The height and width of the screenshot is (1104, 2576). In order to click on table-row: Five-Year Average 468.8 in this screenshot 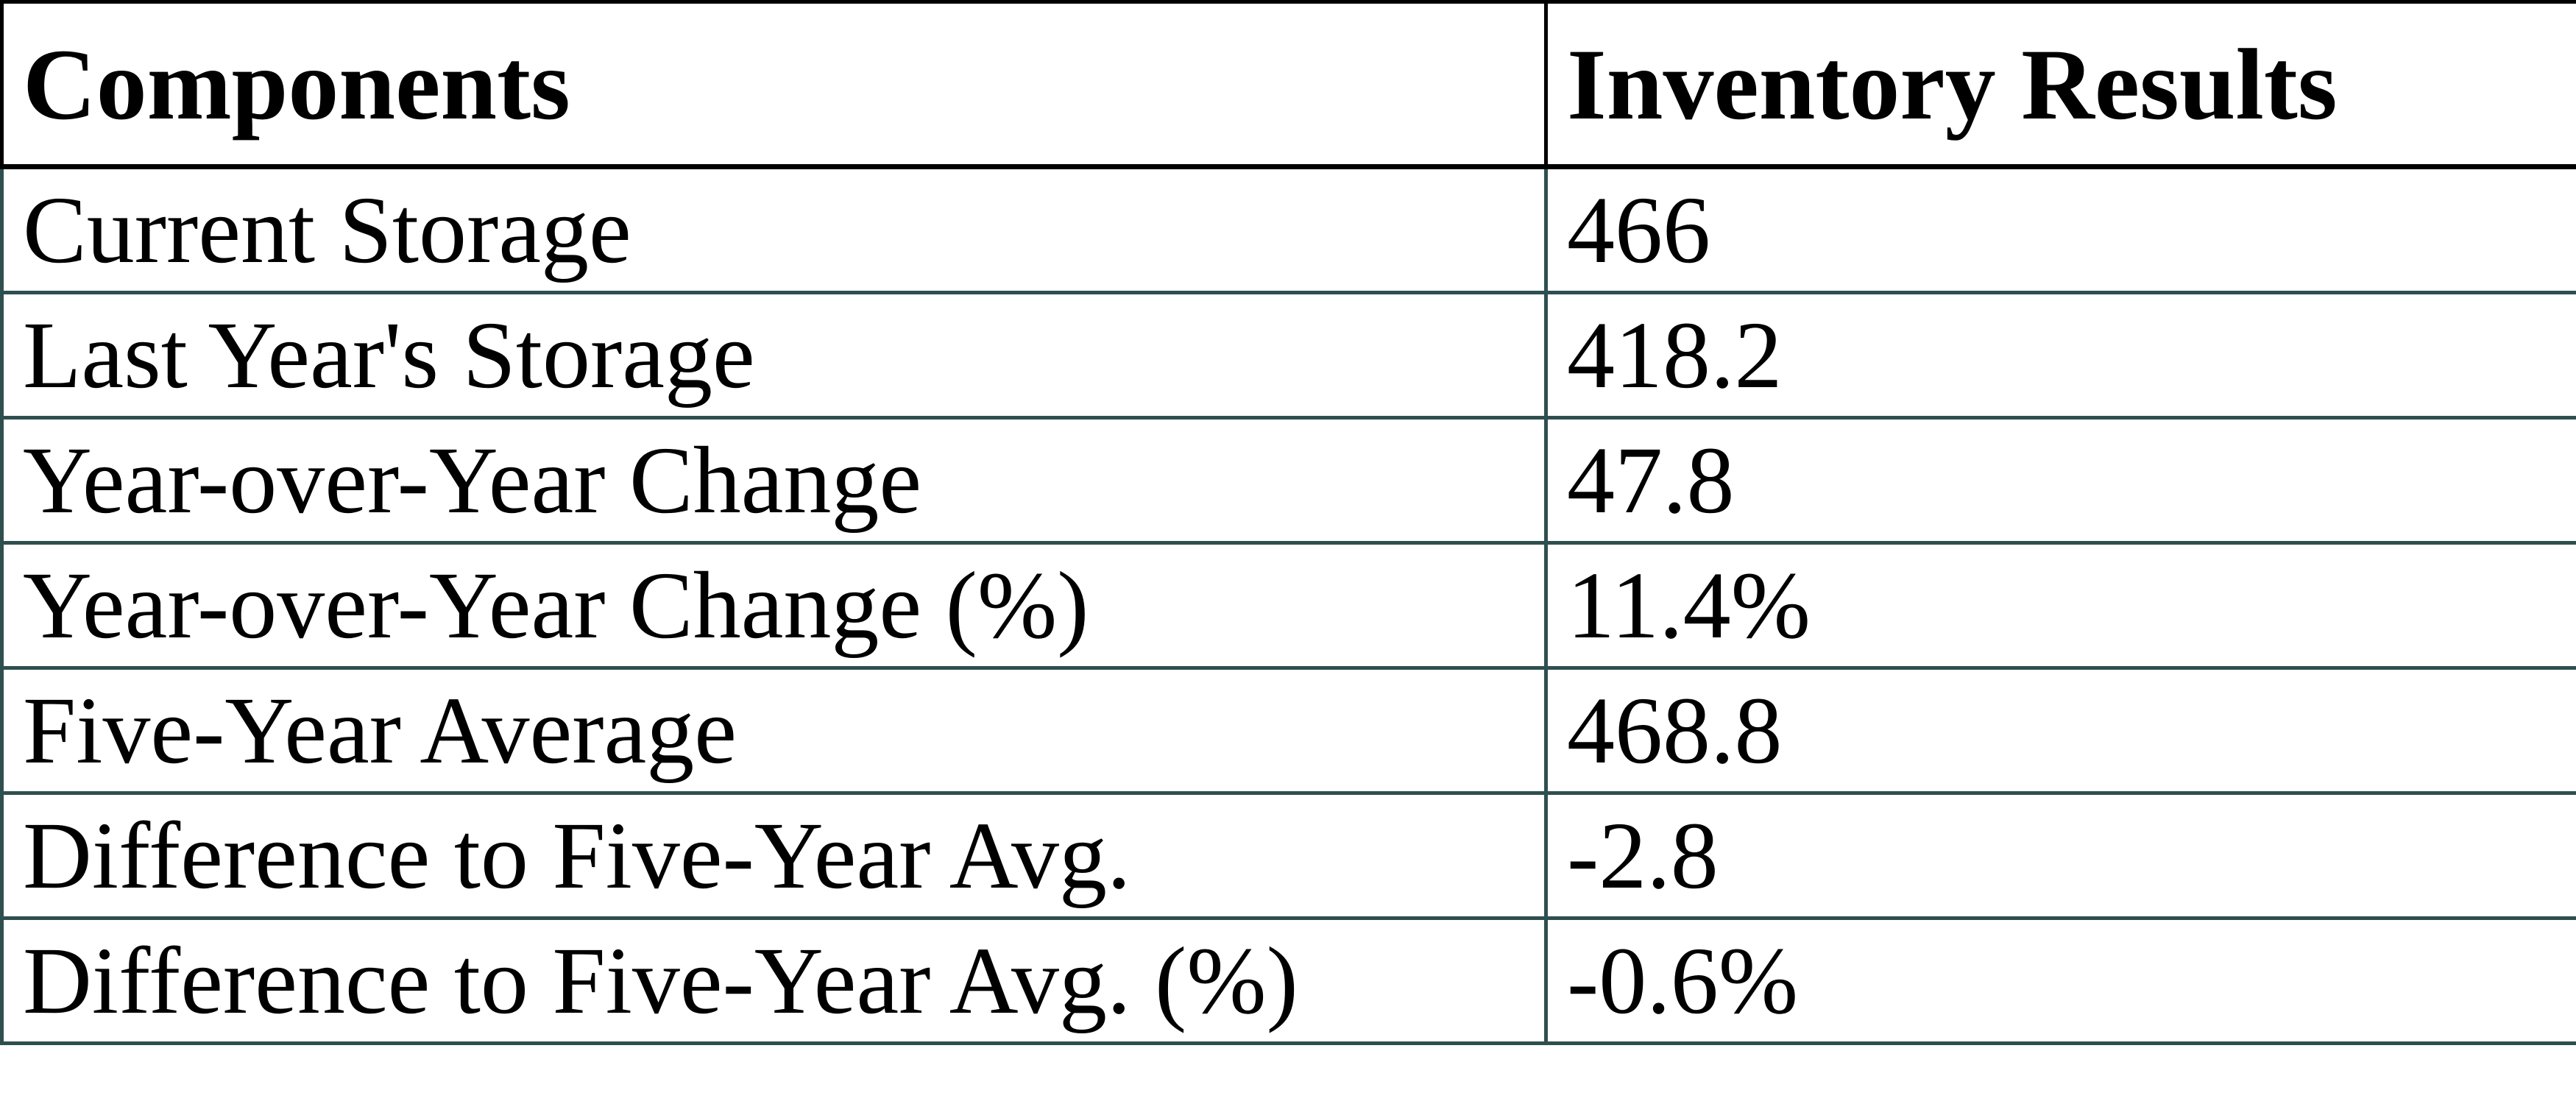, I will do `click(1288, 730)`.